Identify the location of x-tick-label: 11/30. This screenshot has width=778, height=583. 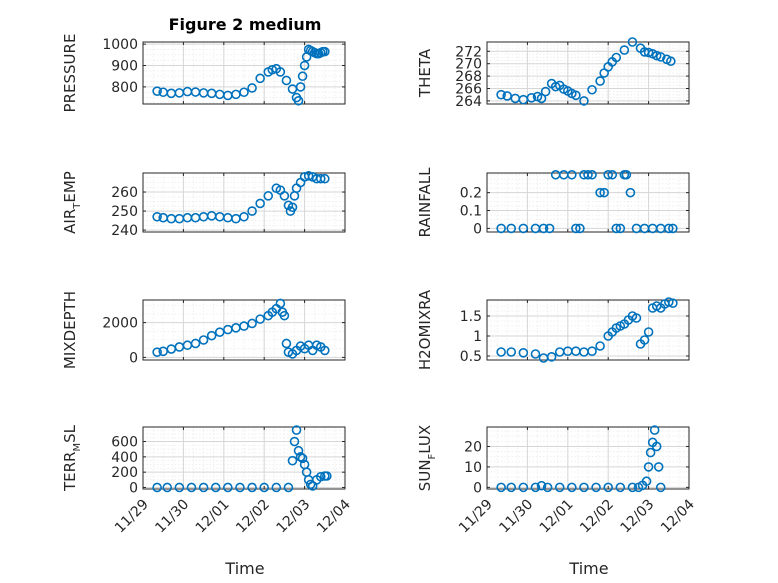
(172, 517).